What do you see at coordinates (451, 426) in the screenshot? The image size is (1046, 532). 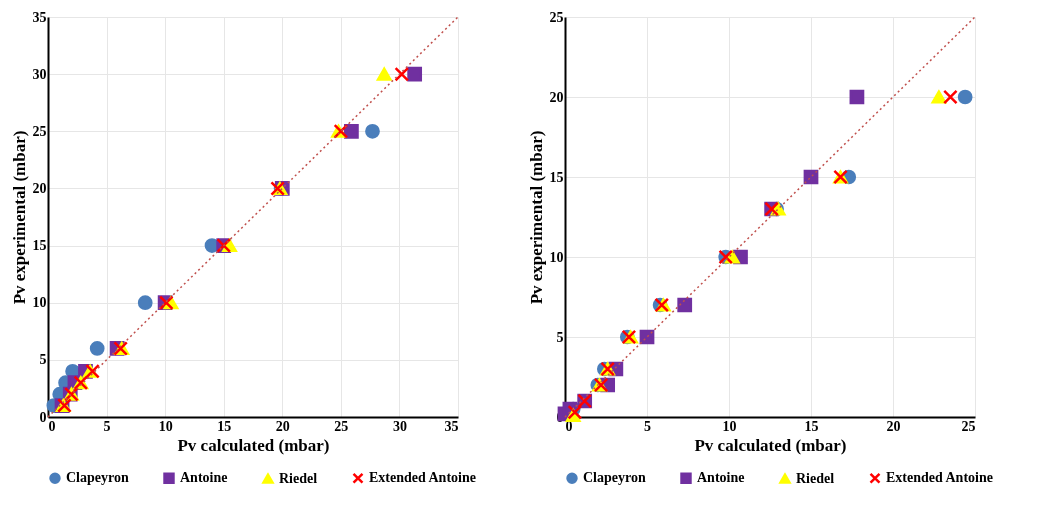 I see `x-tick-label: 35` at bounding box center [451, 426].